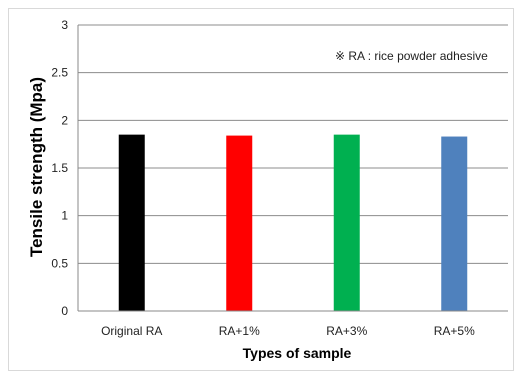 The width and height of the screenshot is (518, 375). What do you see at coordinates (59, 73) in the screenshot?
I see `y-tick-label: 2.5` at bounding box center [59, 73].